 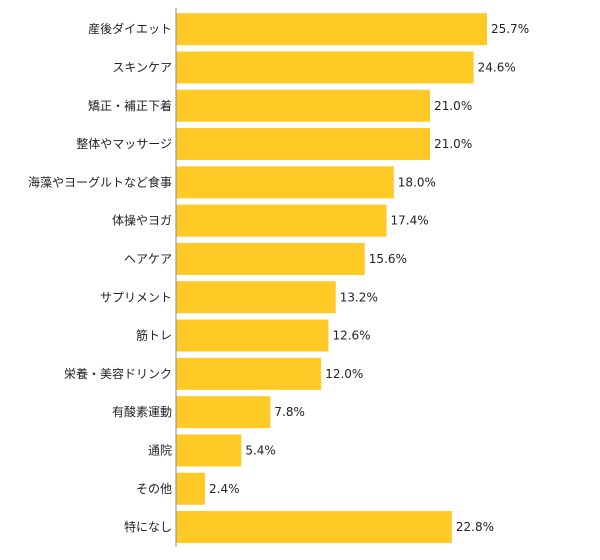 What do you see at coordinates (410, 221) in the screenshot?
I see `value-label-5: 17.4%` at bounding box center [410, 221].